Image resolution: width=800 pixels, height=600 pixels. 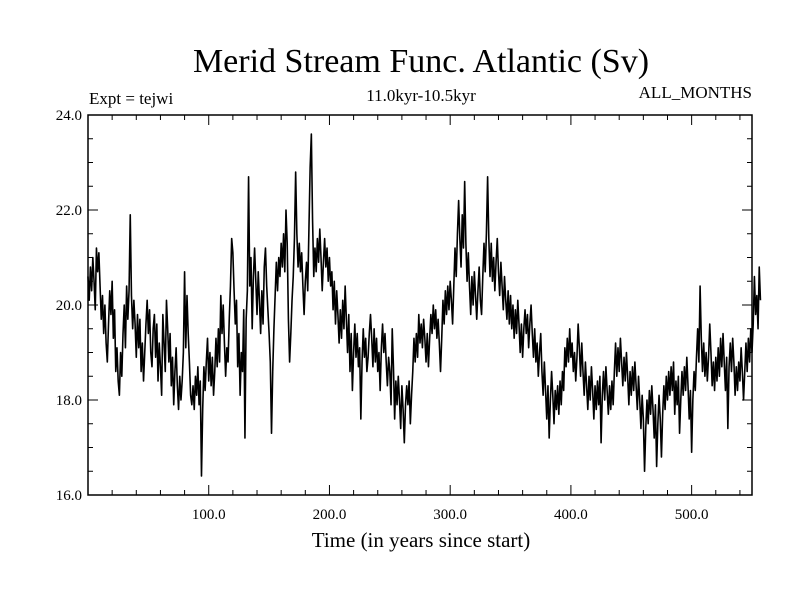 What do you see at coordinates (695, 92) in the screenshot?
I see `months-label: ALL_MONTHS` at bounding box center [695, 92].